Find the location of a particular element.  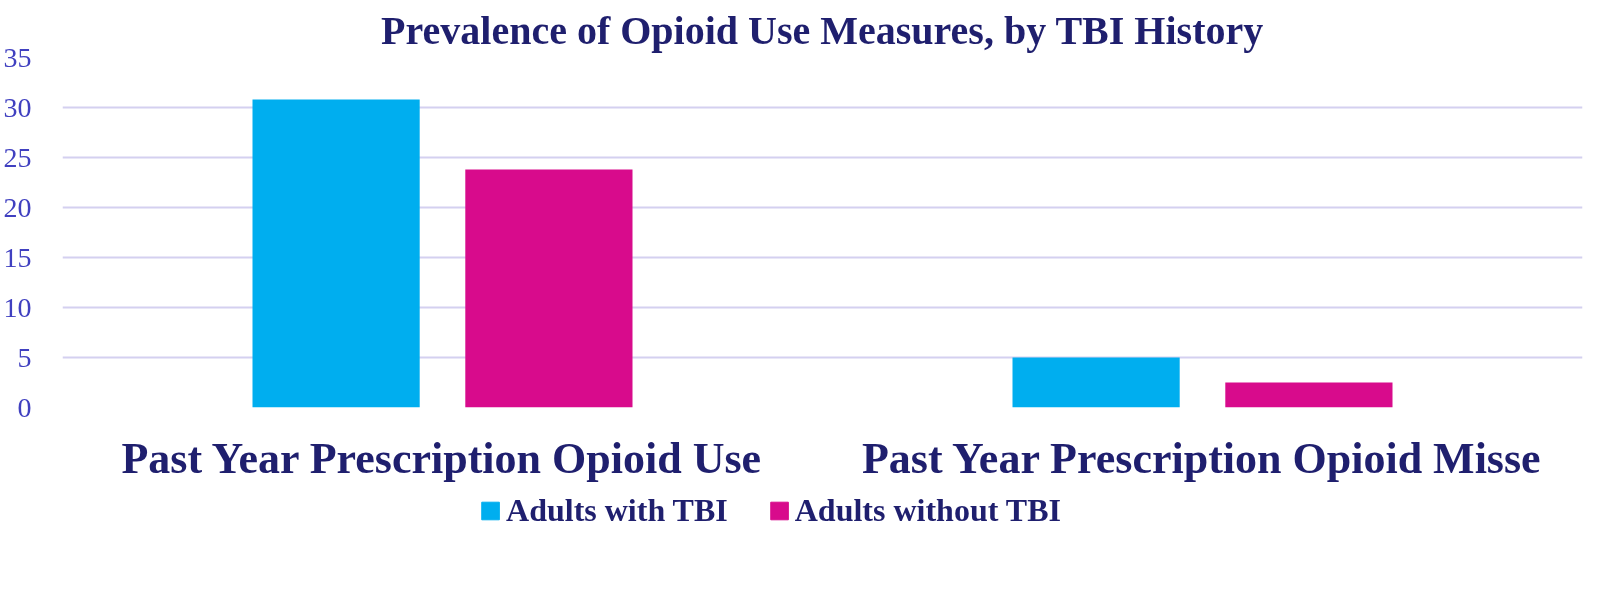

y-tick-label: 10 is located at coordinates (17, 307).